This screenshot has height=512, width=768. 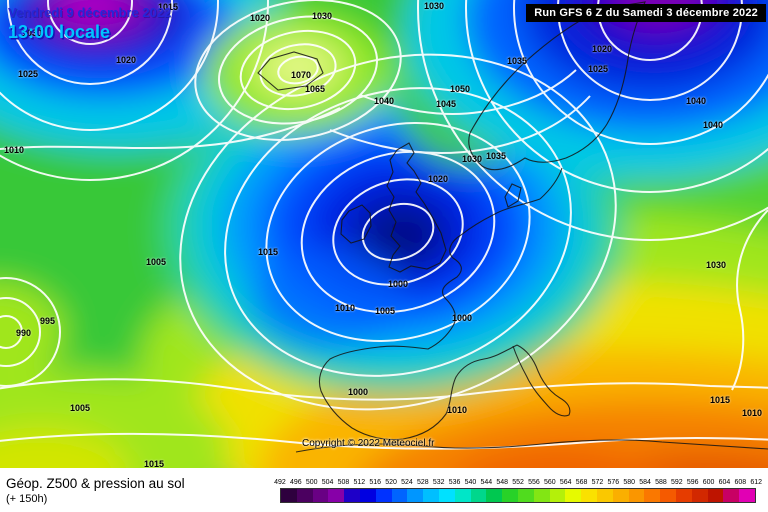 What do you see at coordinates (581, 482) in the screenshot?
I see `legend-value: 568` at bounding box center [581, 482].